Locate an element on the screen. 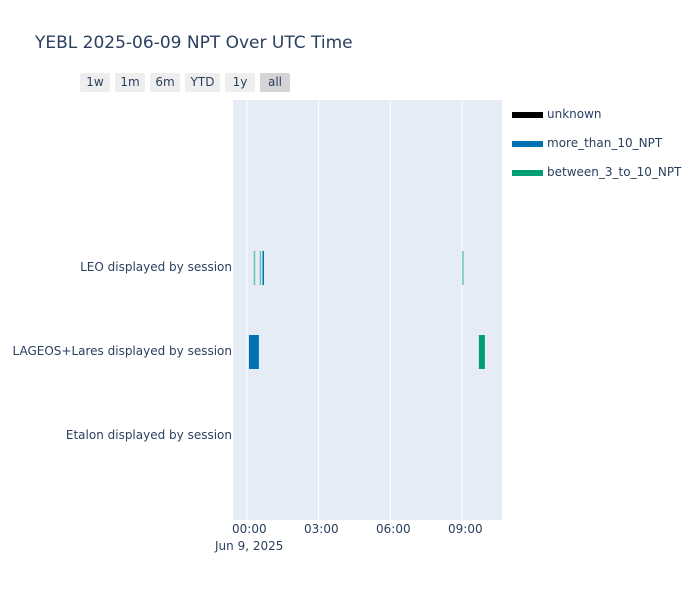  y-tick-label-leo: LEO displayed by session is located at coordinates (156, 267).